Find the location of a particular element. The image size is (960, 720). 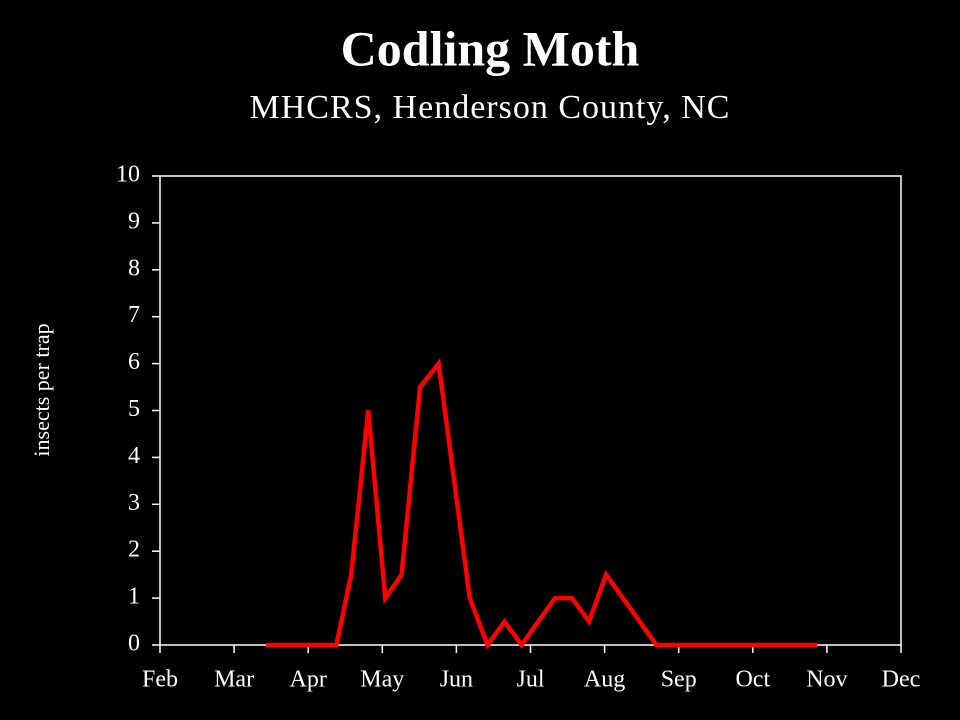

x-tick-label: May is located at coordinates (382, 680).